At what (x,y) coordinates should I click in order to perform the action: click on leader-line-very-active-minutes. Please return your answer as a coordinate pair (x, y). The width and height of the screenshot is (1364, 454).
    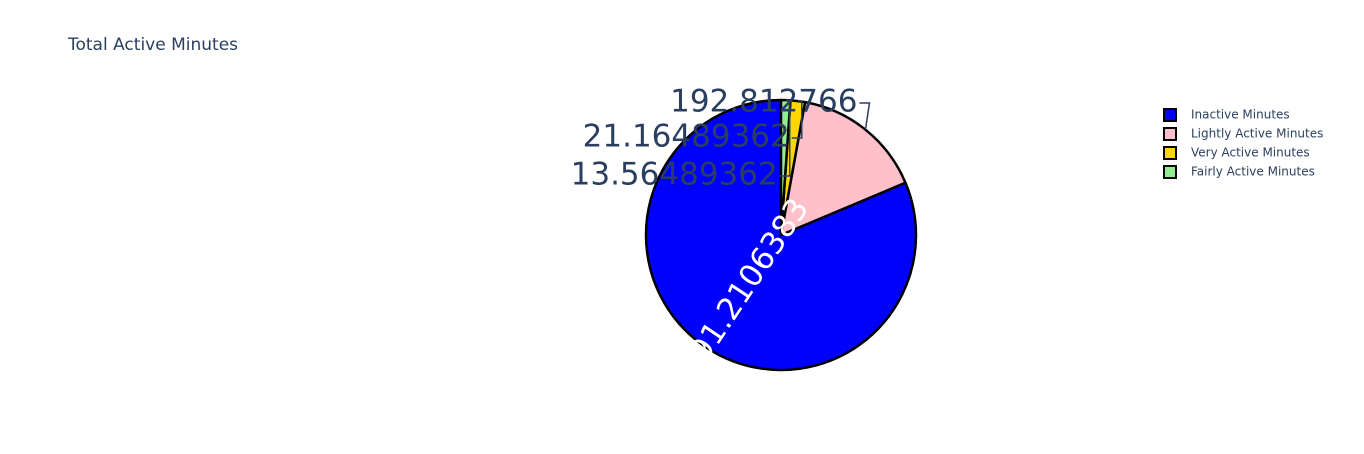
    Looking at the image, I should click on (797, 119).